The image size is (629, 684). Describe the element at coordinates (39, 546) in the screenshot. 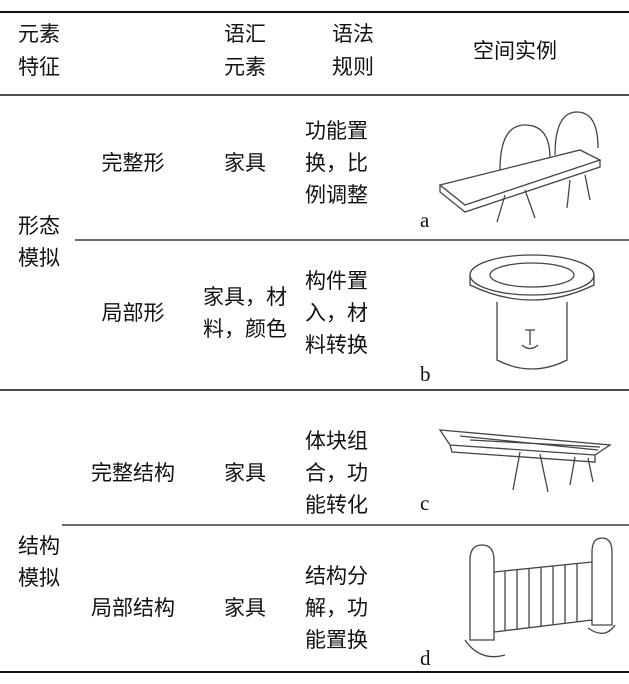

I see `group-label: 结构` at that location.